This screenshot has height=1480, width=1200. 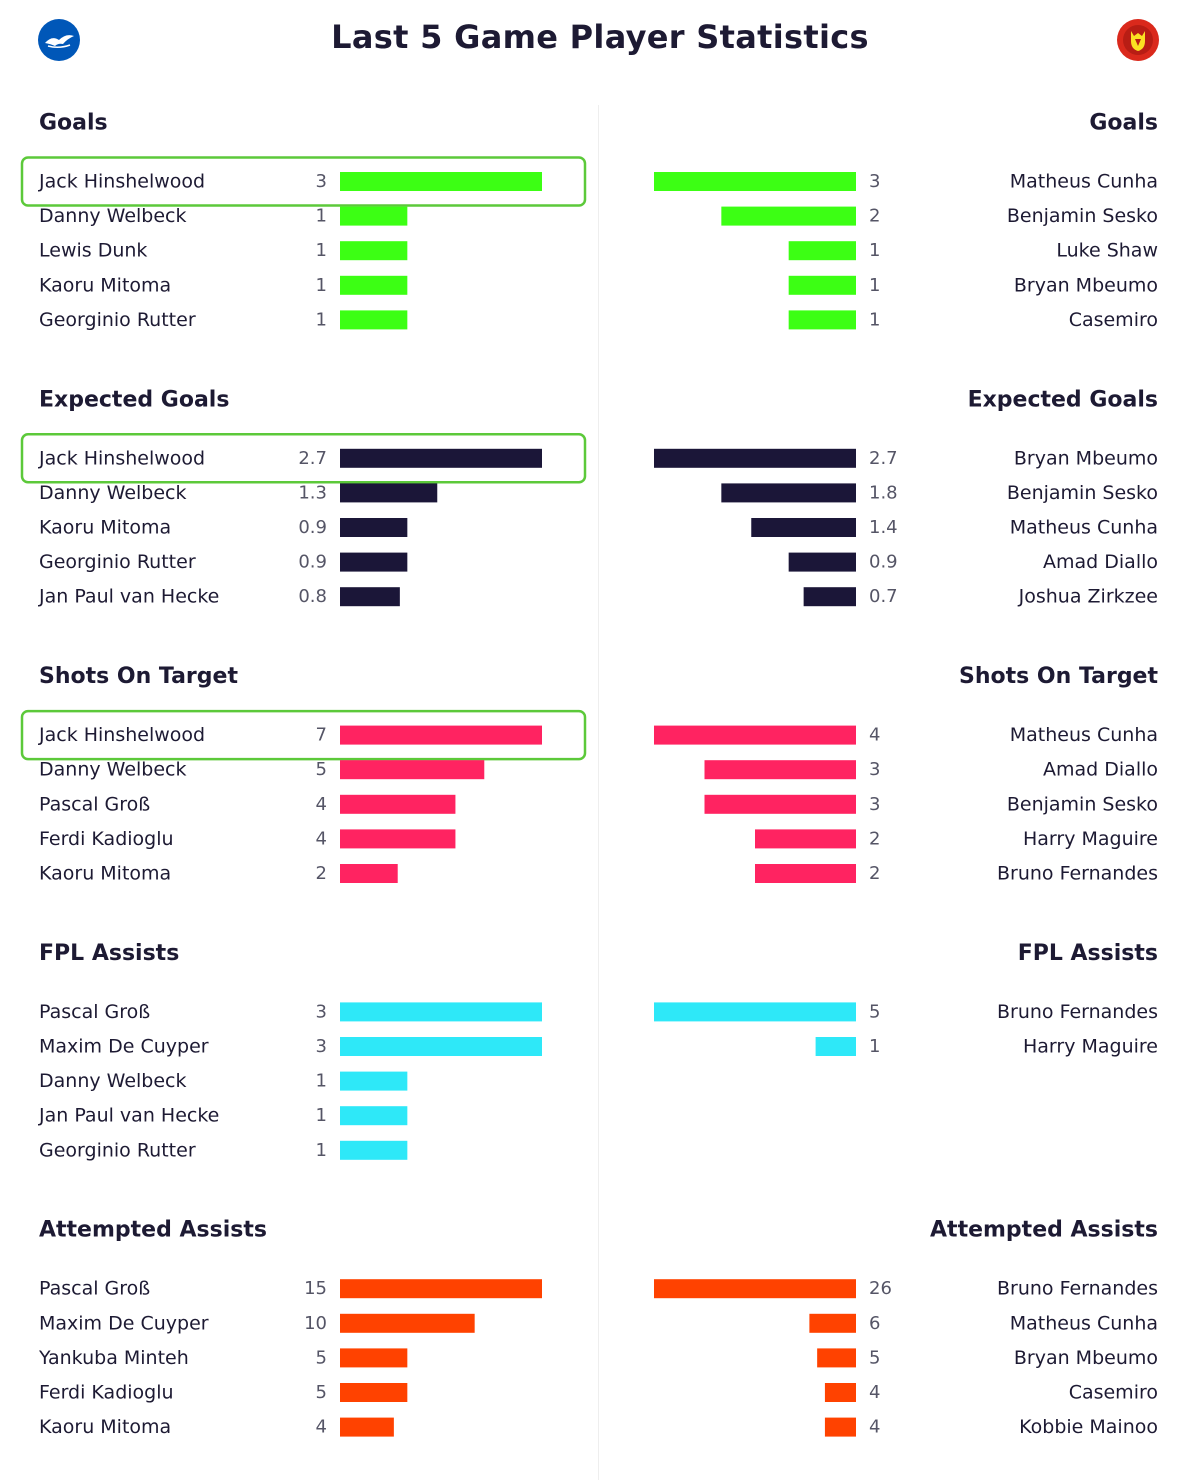 What do you see at coordinates (1090, 1047) in the screenshot?
I see `player-name: Harry Maguire` at bounding box center [1090, 1047].